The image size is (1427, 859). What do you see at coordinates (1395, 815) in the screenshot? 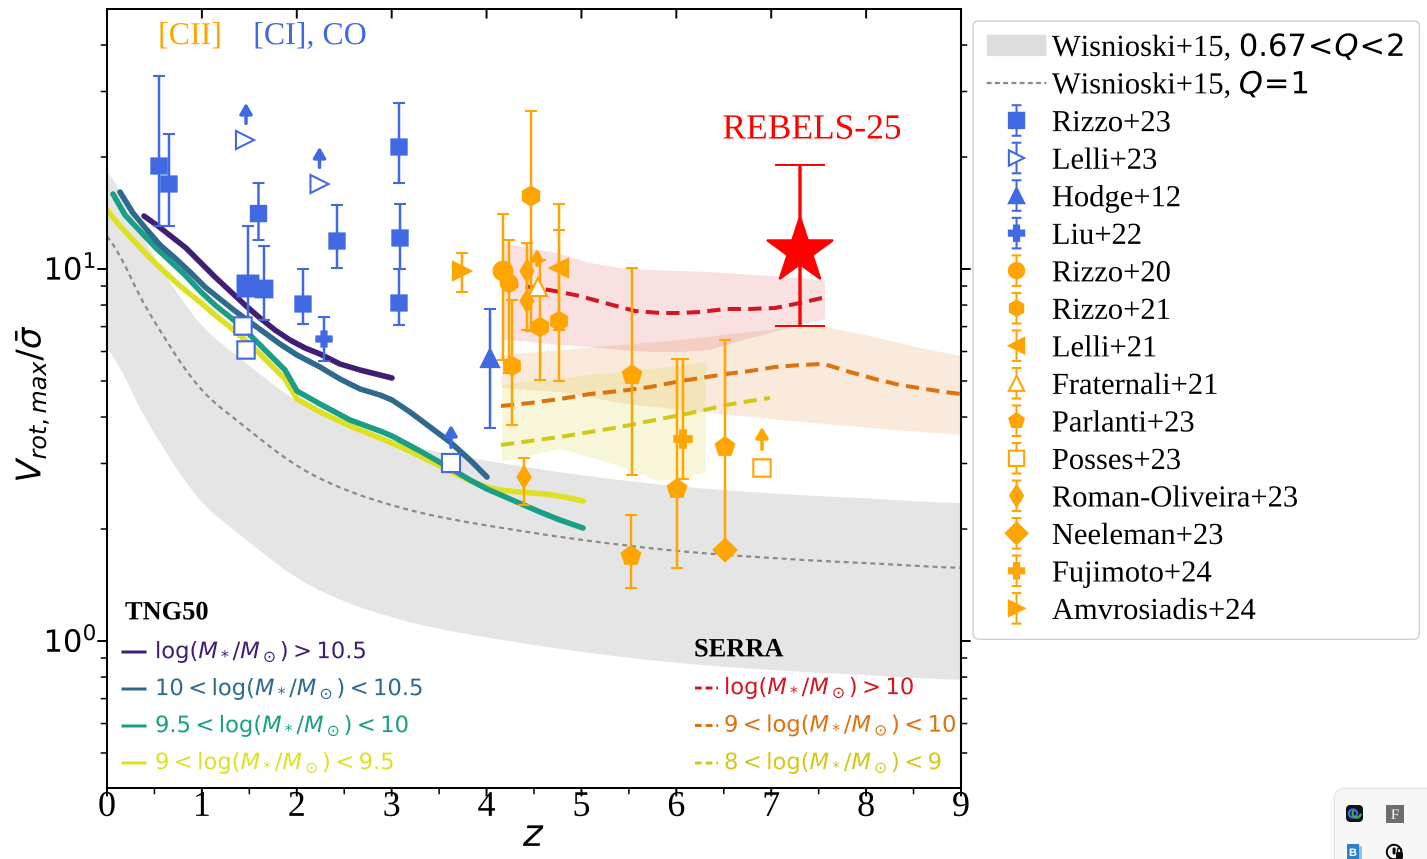
I see `svg-text: F` at bounding box center [1395, 815].